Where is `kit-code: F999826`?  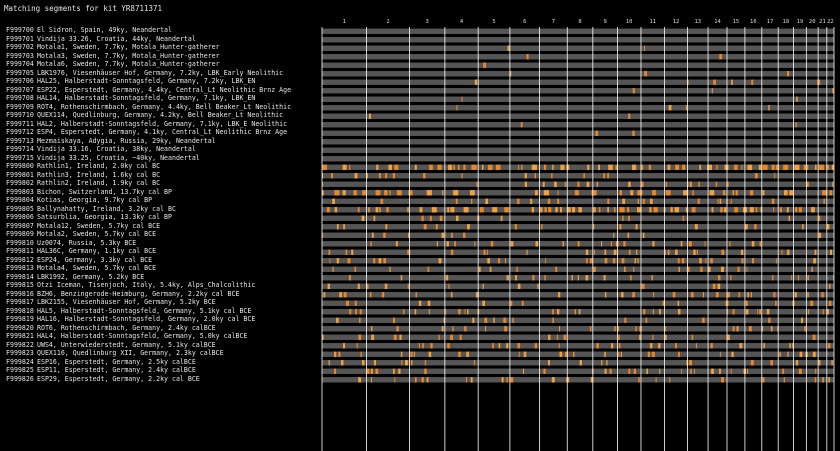 kit-code: F999826 is located at coordinates (20, 378).